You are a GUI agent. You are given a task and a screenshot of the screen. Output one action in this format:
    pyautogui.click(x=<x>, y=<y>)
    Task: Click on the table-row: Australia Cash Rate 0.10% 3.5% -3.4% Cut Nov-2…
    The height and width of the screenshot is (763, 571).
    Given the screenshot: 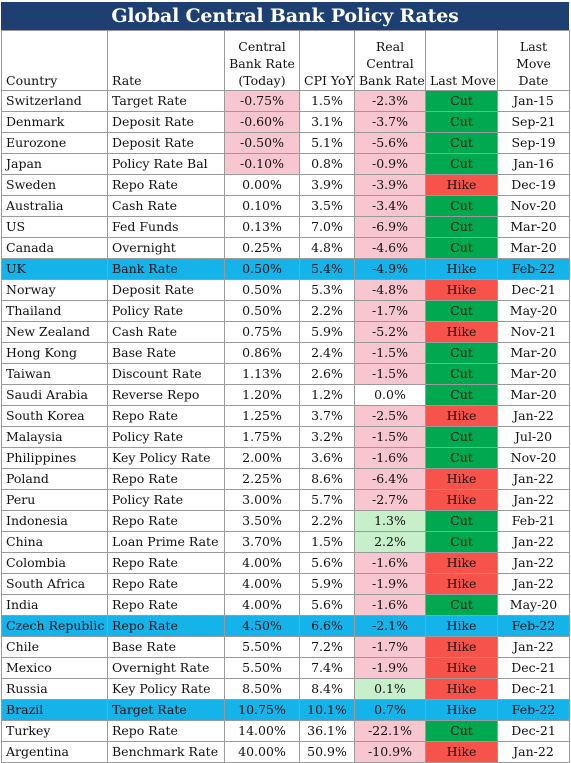 What is the action you would take?
    pyautogui.click(x=285, y=206)
    